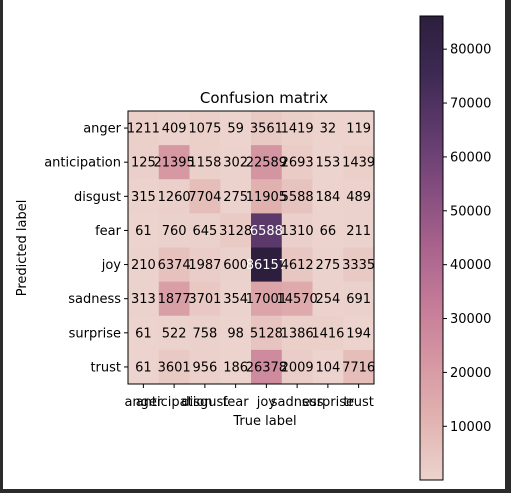 This screenshot has width=511, height=493. I want to click on colorbar-tick-label: 20000, so click(470, 373).